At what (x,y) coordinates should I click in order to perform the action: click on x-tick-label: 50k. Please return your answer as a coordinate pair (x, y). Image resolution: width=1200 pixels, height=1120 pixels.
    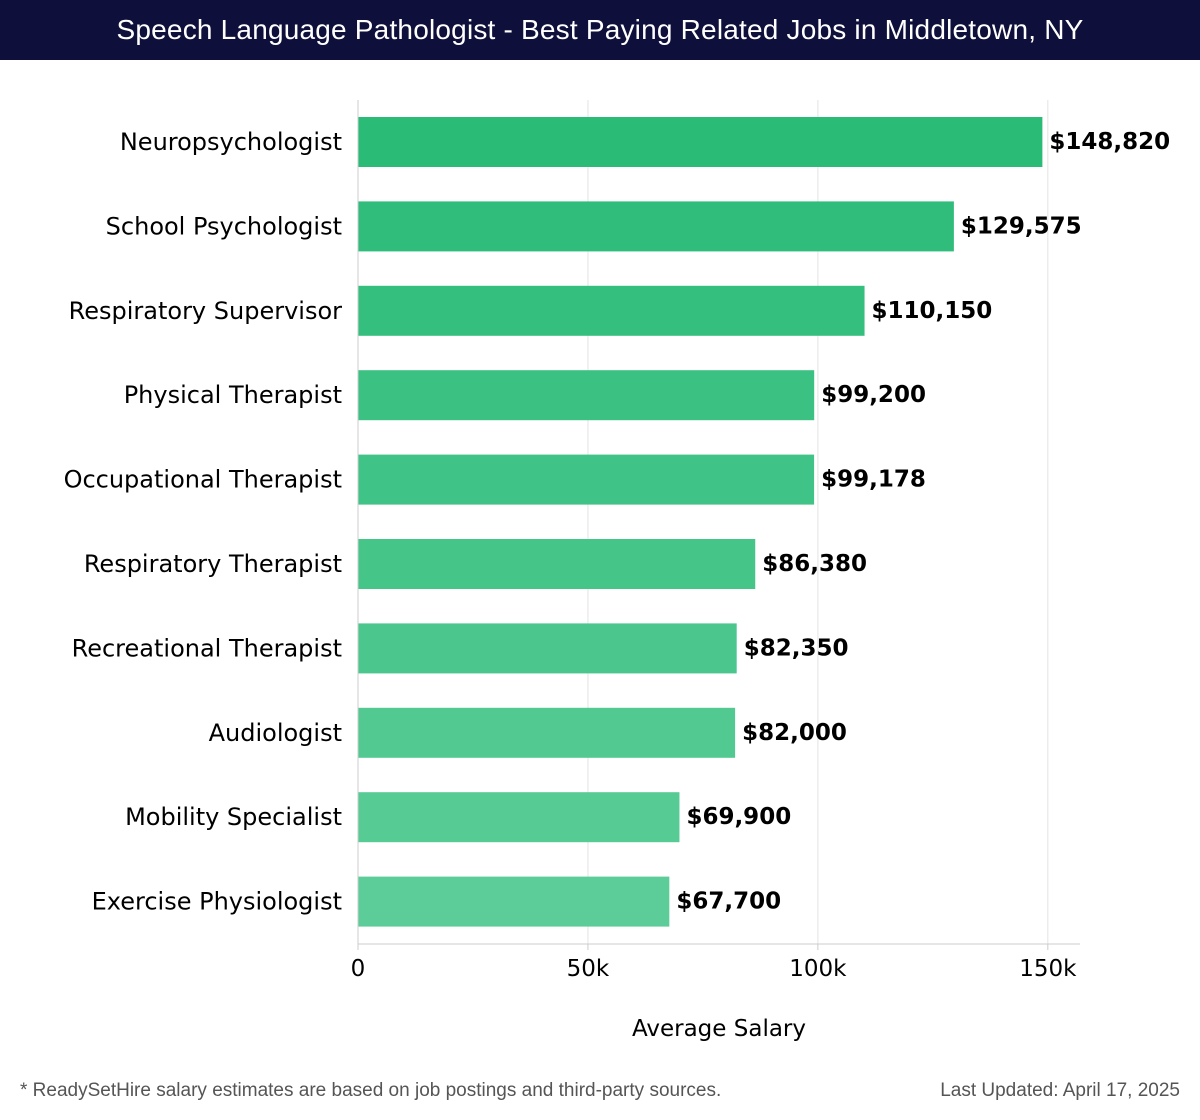
    Looking at the image, I should click on (588, 969).